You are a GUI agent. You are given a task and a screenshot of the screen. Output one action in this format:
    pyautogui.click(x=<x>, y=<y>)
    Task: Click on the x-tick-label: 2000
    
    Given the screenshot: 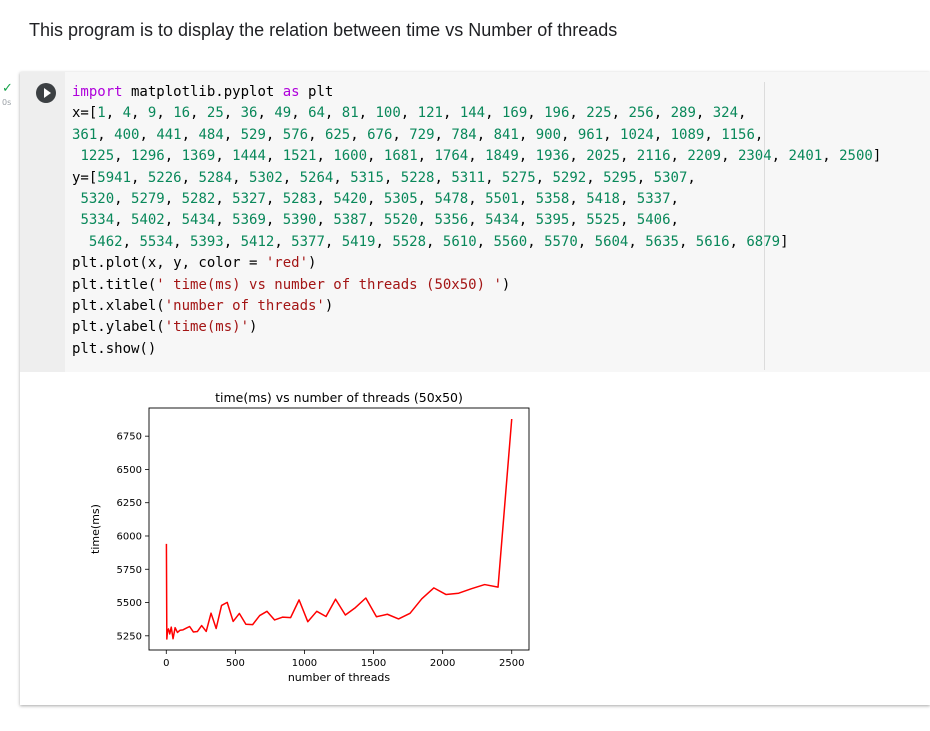 What is the action you would take?
    pyautogui.click(x=442, y=663)
    